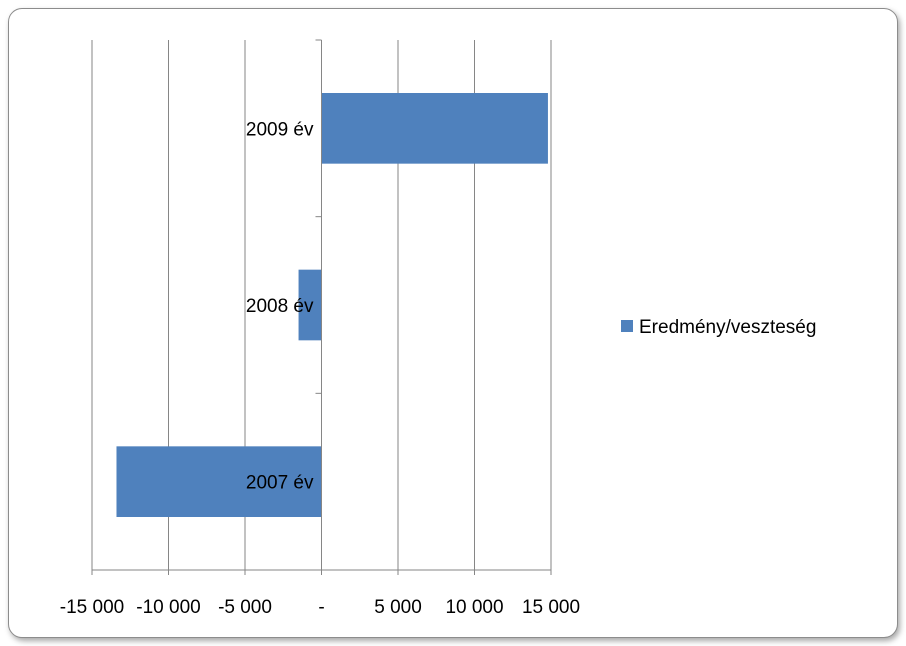  Describe the element at coordinates (727, 327) in the screenshot. I see `legend-label: Eredmény/veszteség` at that location.